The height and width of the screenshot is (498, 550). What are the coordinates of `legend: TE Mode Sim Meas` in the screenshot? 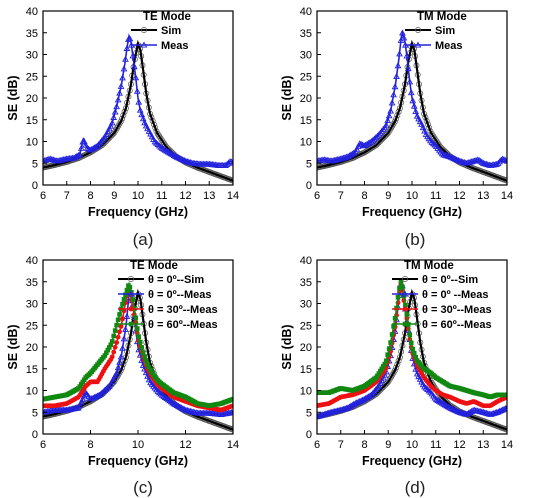 It's located at (161, 31).